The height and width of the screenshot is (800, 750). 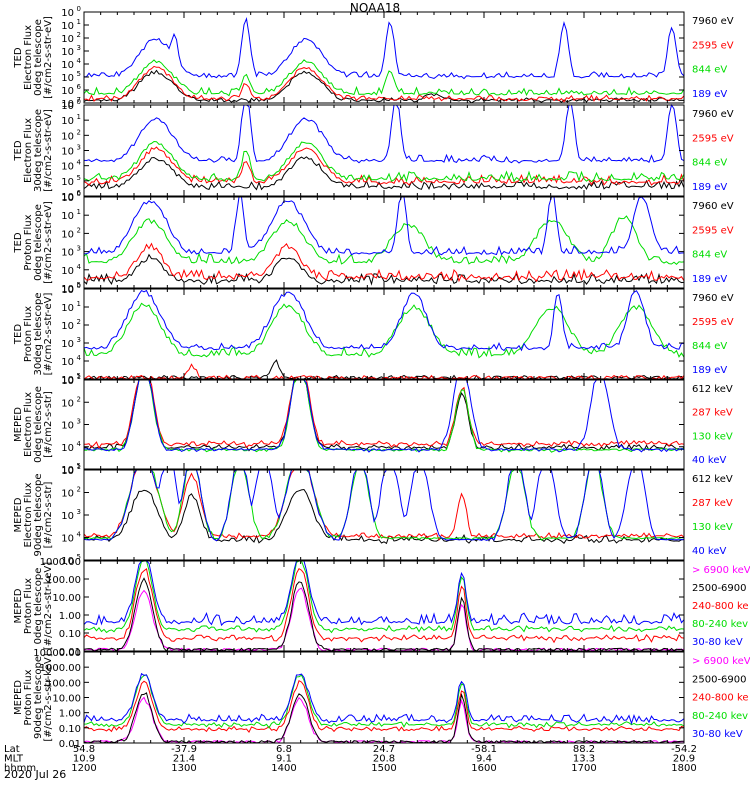 I want to click on legend-entry-130-kev: 130 keV, so click(x=712, y=527).